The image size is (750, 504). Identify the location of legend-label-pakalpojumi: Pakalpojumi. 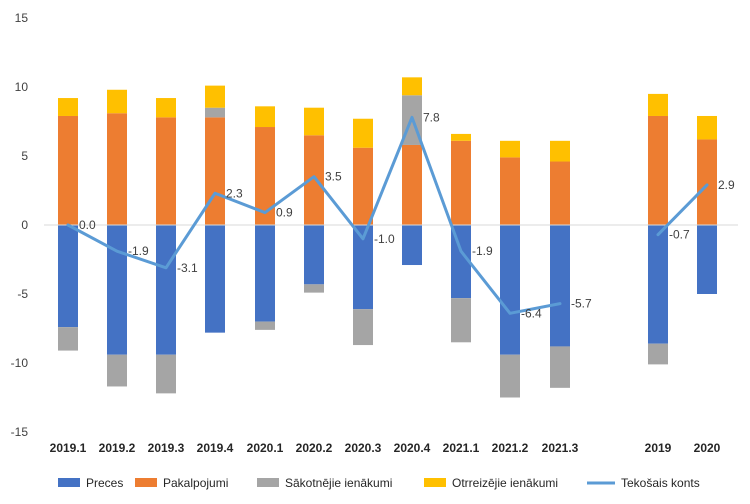
(195, 483).